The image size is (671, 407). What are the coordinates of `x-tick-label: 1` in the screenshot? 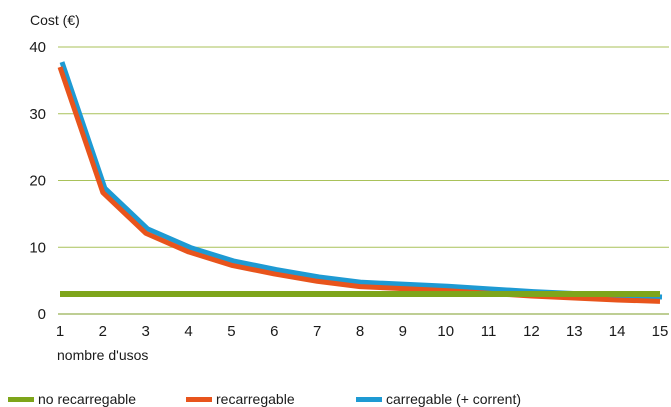 It's located at (60, 331).